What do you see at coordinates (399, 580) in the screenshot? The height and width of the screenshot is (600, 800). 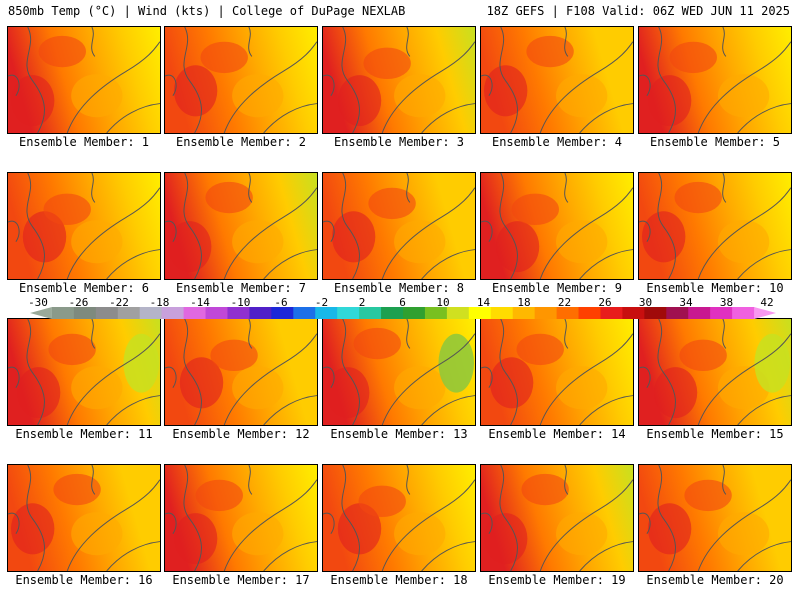 I see `ensemble-member-label: Ensemble Member: 18` at bounding box center [399, 580].